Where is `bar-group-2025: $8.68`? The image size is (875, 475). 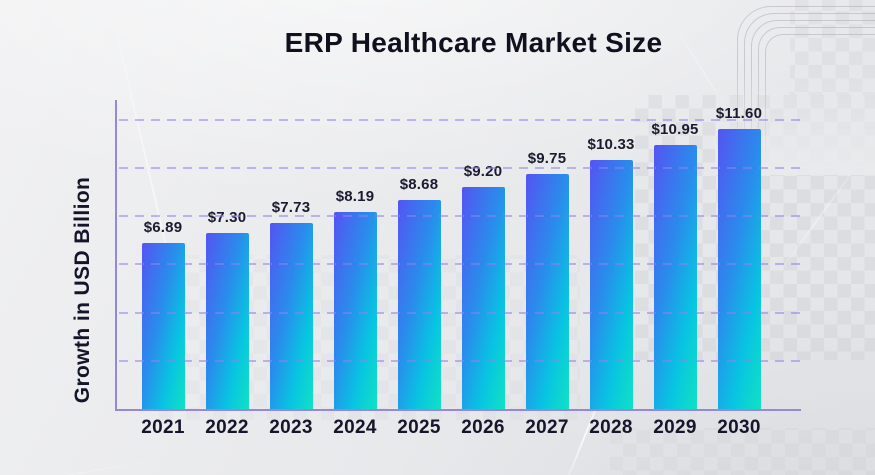 bar-group-2025: $8.68 is located at coordinates (419, 292).